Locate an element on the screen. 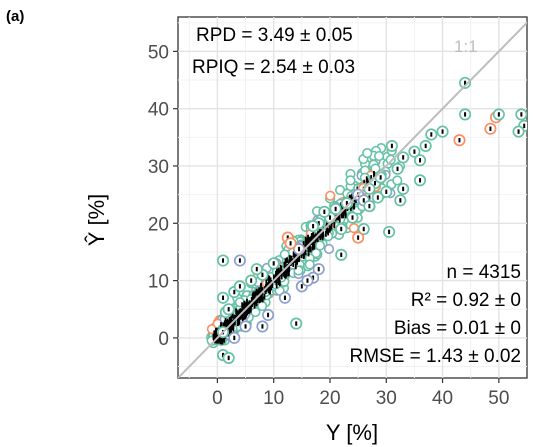 This screenshot has width=536, height=447. x-tick-label: 10 is located at coordinates (273, 398).